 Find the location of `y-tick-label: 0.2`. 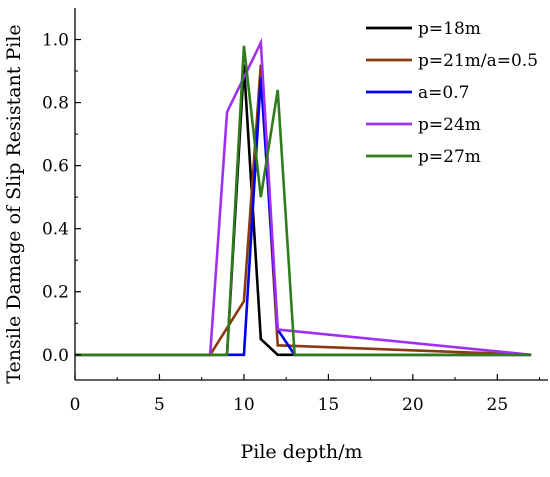

y-tick-label: 0.2 is located at coordinates (55, 293).